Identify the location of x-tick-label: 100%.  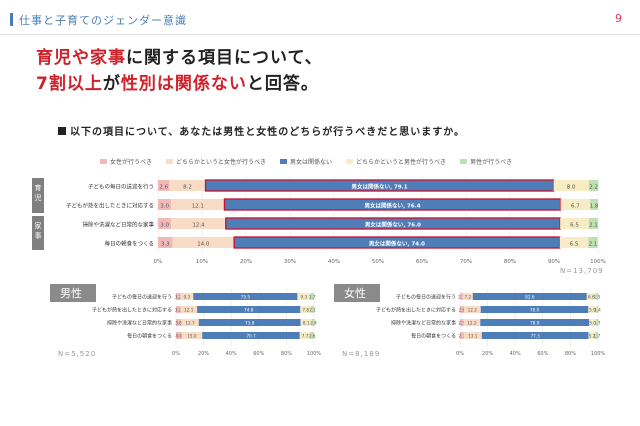
(598, 262).